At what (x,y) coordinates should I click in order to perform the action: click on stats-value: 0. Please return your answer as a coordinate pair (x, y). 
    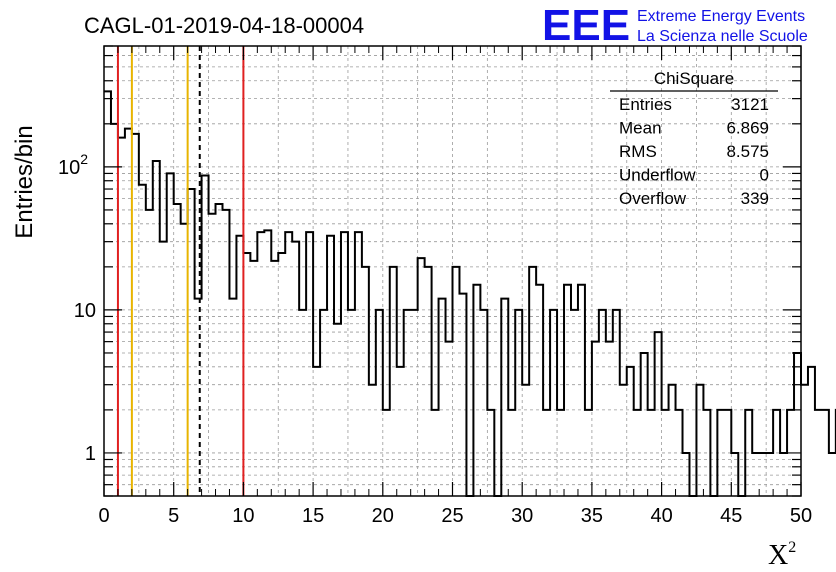
    Looking at the image, I should click on (764, 175).